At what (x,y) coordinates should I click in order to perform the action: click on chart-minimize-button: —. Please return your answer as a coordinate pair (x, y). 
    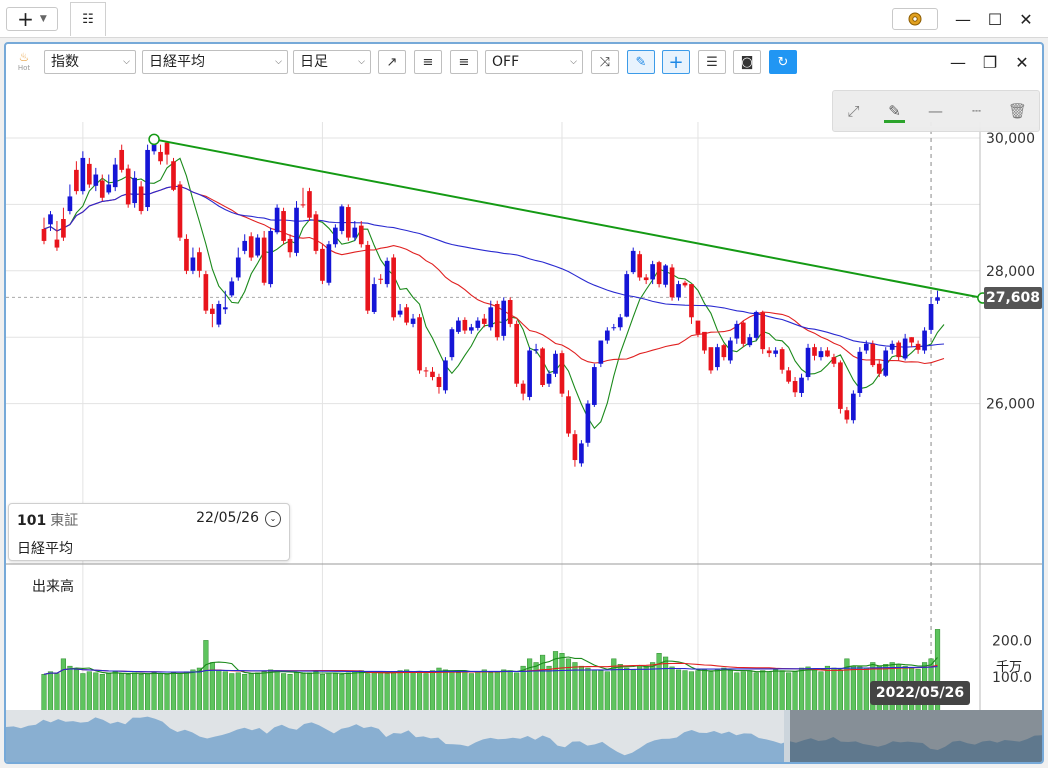
    Looking at the image, I should click on (958, 62).